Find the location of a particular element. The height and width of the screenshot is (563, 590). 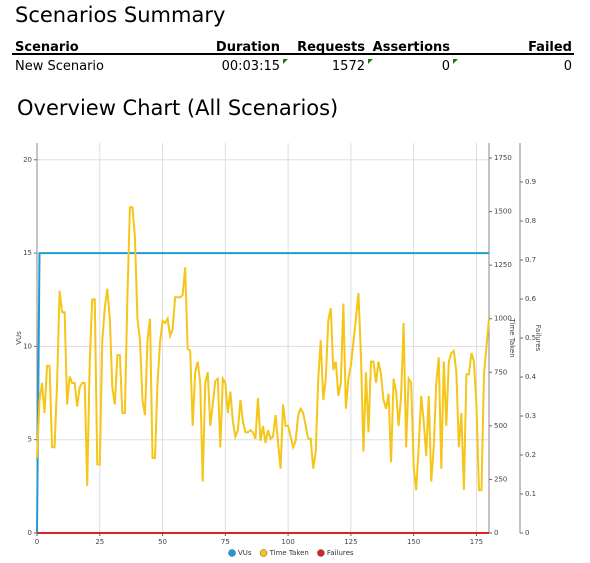

x-tick-label: 75 is located at coordinates (225, 542).